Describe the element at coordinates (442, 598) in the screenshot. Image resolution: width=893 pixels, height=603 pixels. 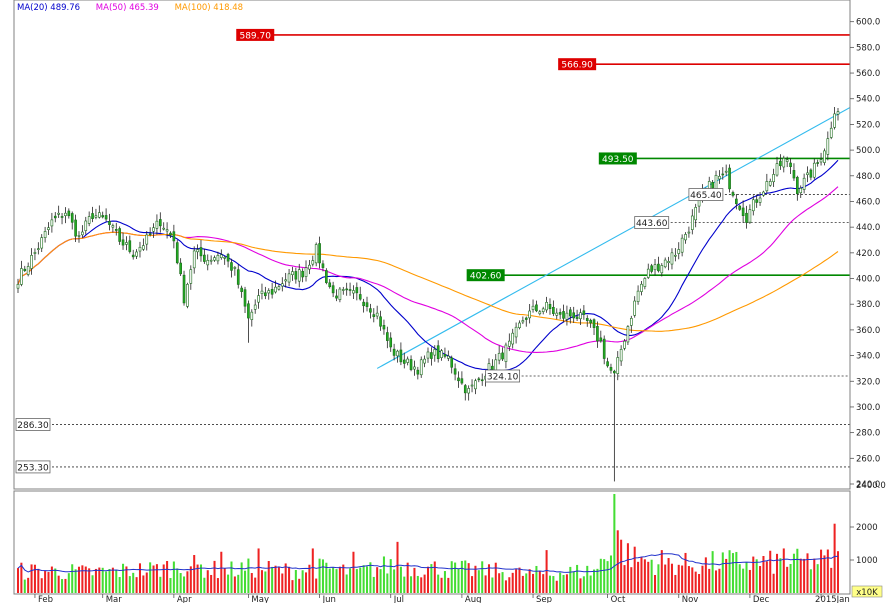
I see `month-axis: Feb Mar Apr May Jun Jul Aug Sep Oct Nov Dec 2015Jan` at that location.